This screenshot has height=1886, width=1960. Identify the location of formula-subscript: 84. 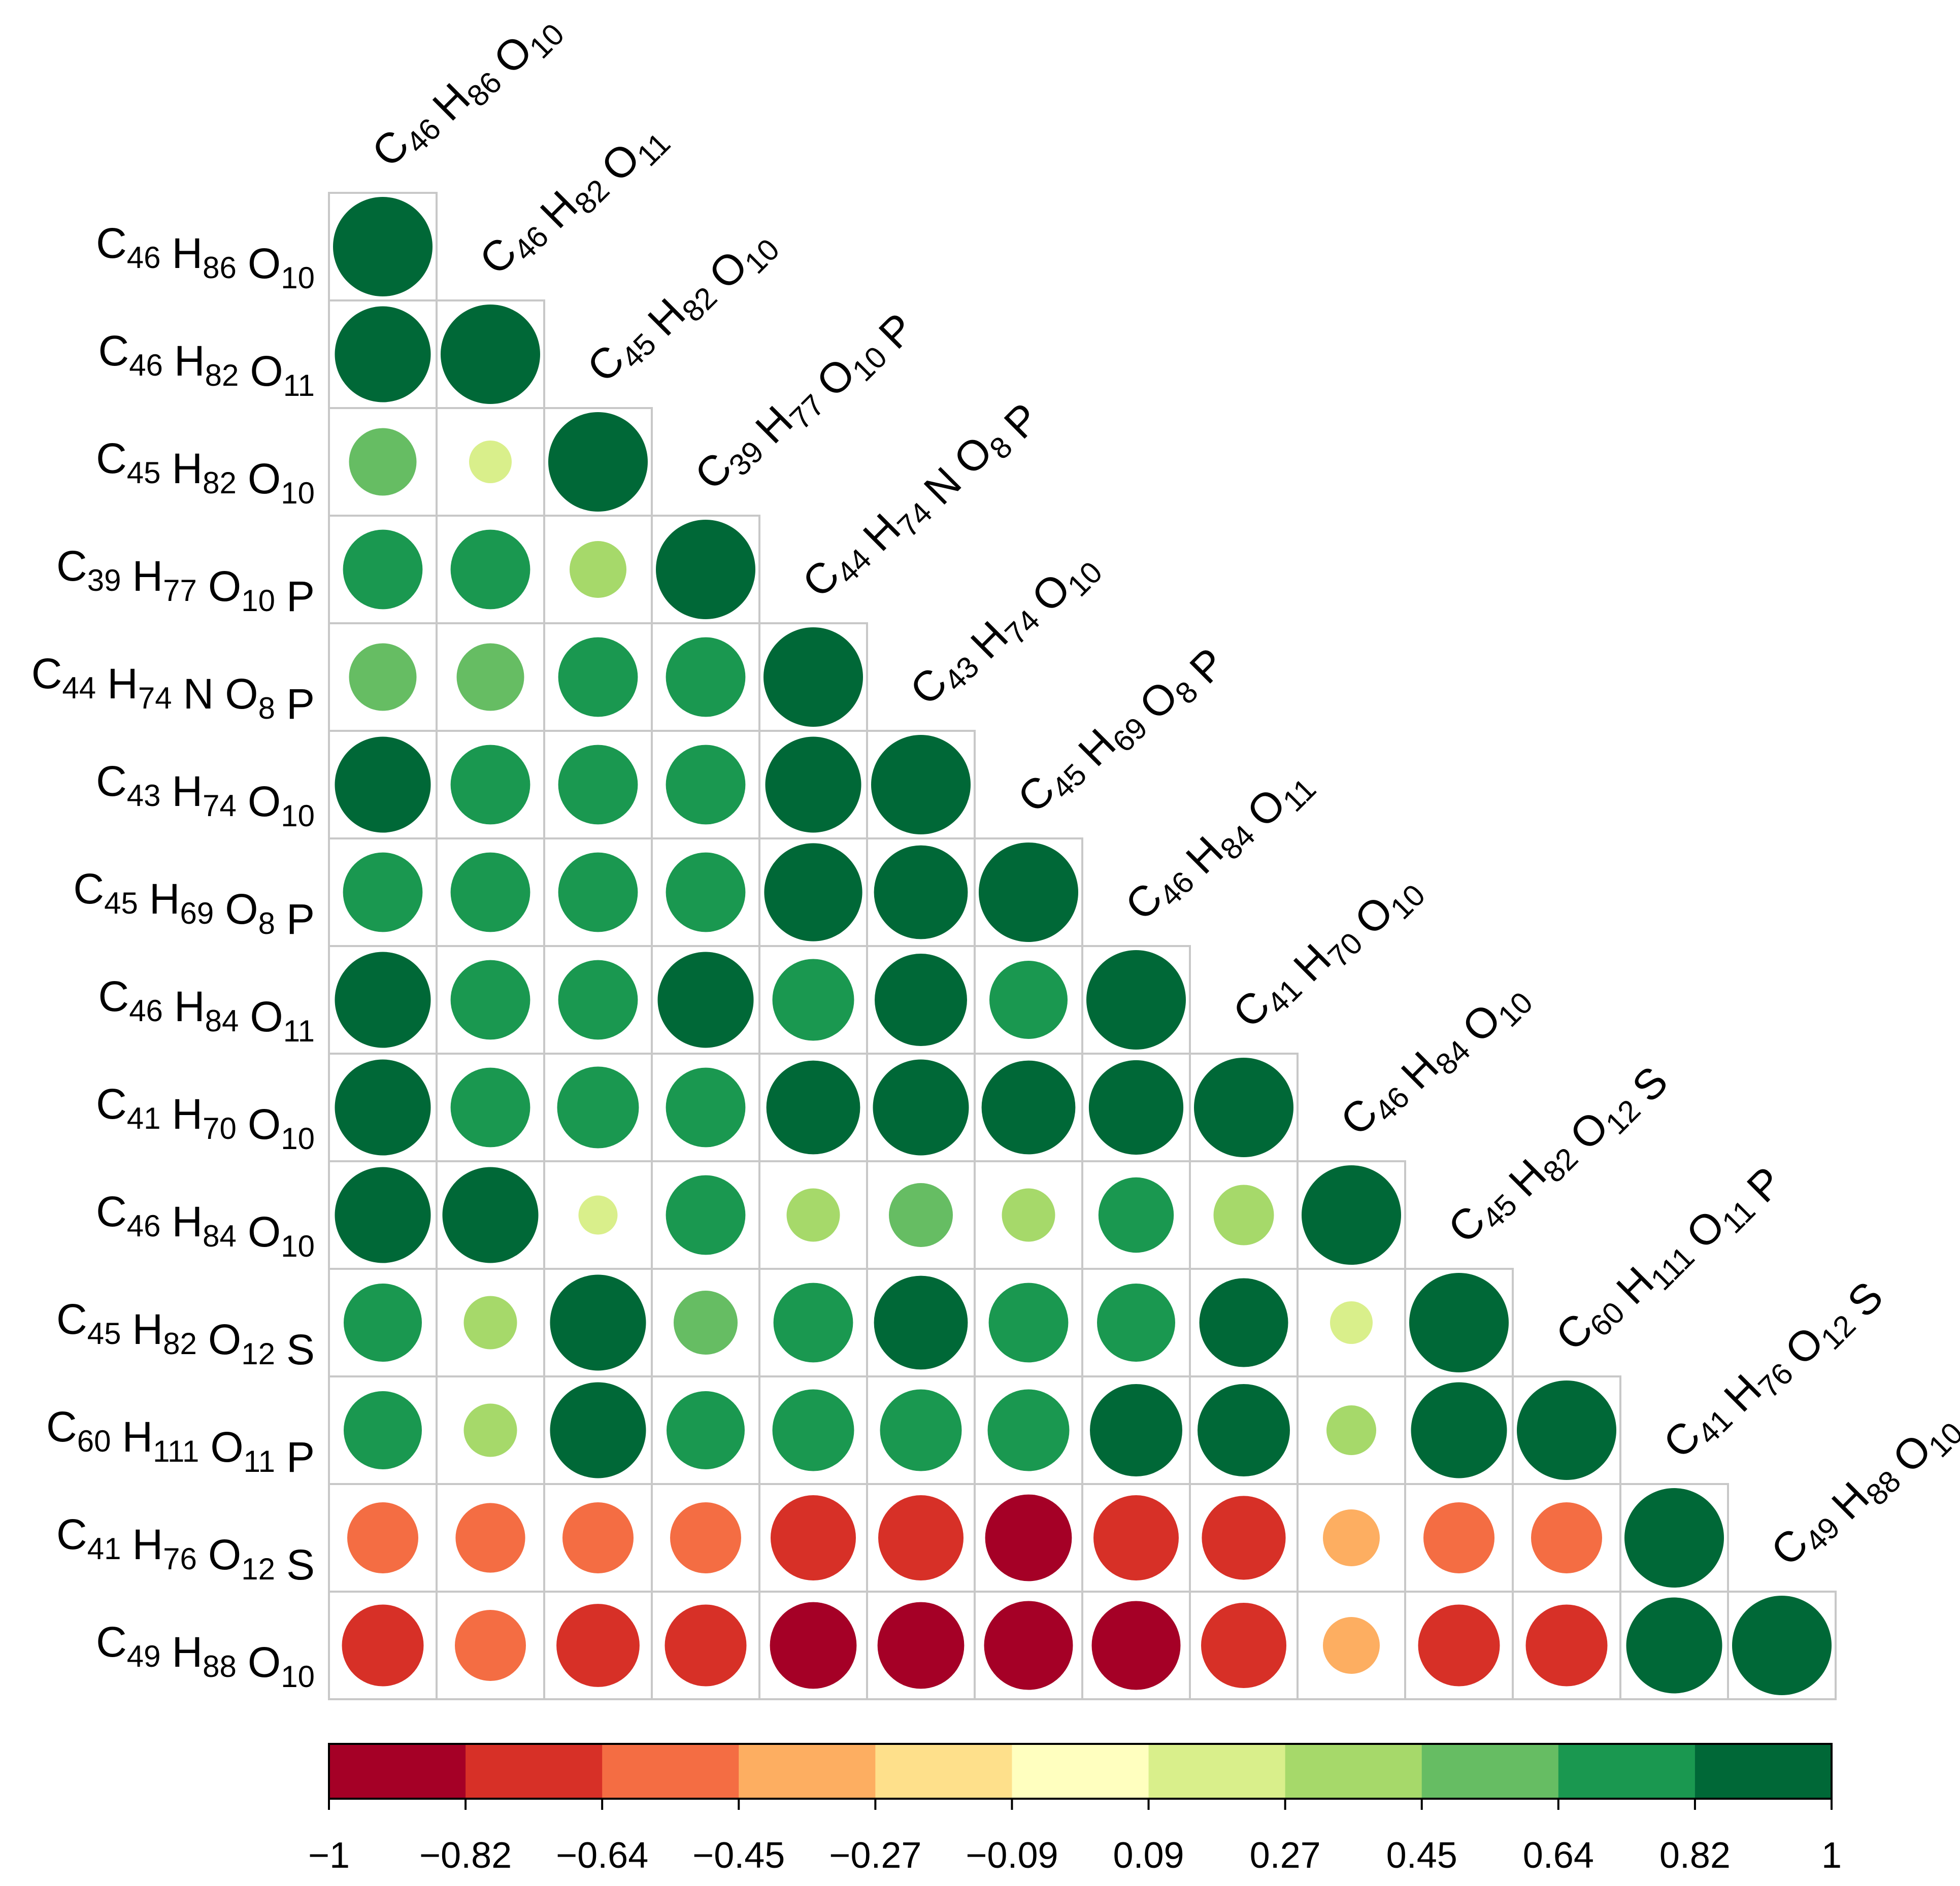
(222, 1021).